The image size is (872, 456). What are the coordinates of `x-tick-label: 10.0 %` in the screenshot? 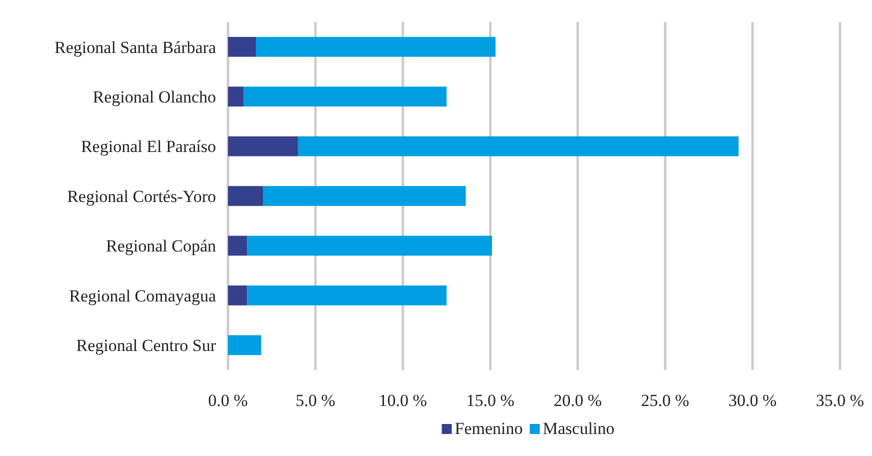 It's located at (402, 400).